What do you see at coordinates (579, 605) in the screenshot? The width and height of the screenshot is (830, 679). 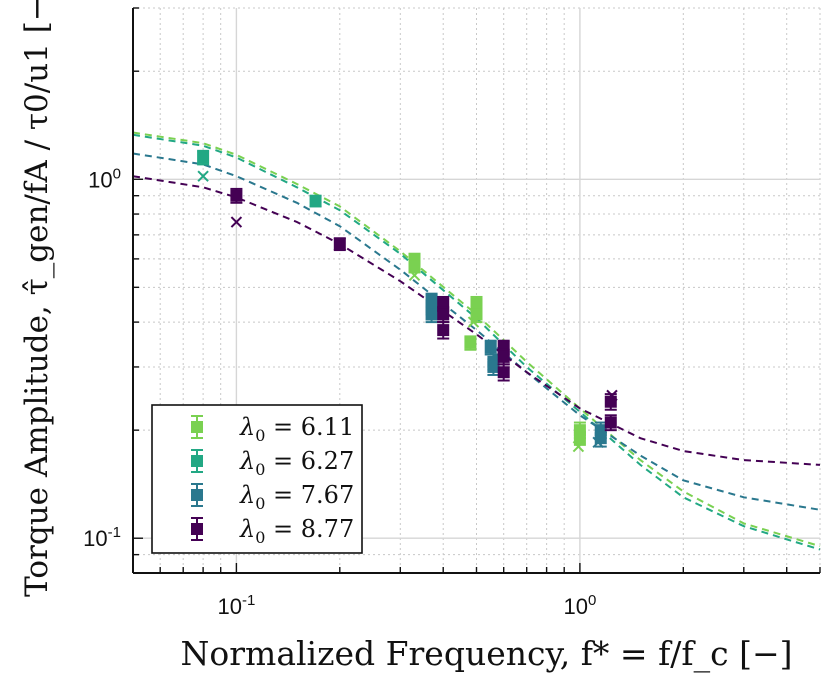 I see `x-tick-label: 10⁰` at bounding box center [579, 605].